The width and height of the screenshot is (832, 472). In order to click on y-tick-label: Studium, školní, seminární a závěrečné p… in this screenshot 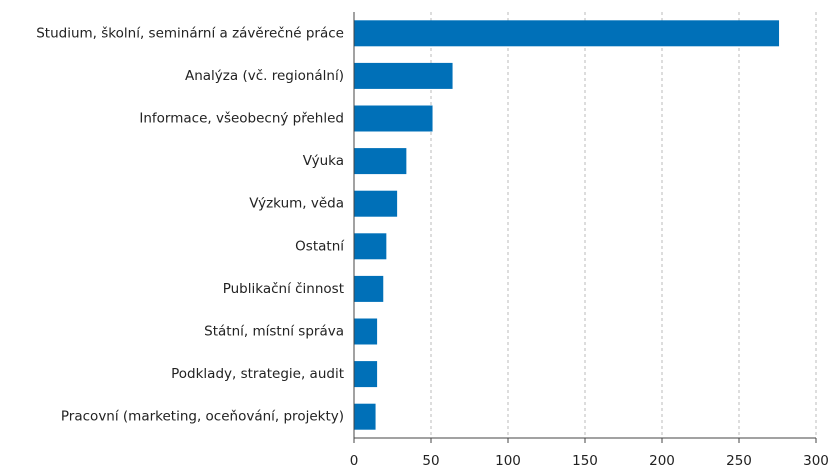, I will do `click(190, 33)`.